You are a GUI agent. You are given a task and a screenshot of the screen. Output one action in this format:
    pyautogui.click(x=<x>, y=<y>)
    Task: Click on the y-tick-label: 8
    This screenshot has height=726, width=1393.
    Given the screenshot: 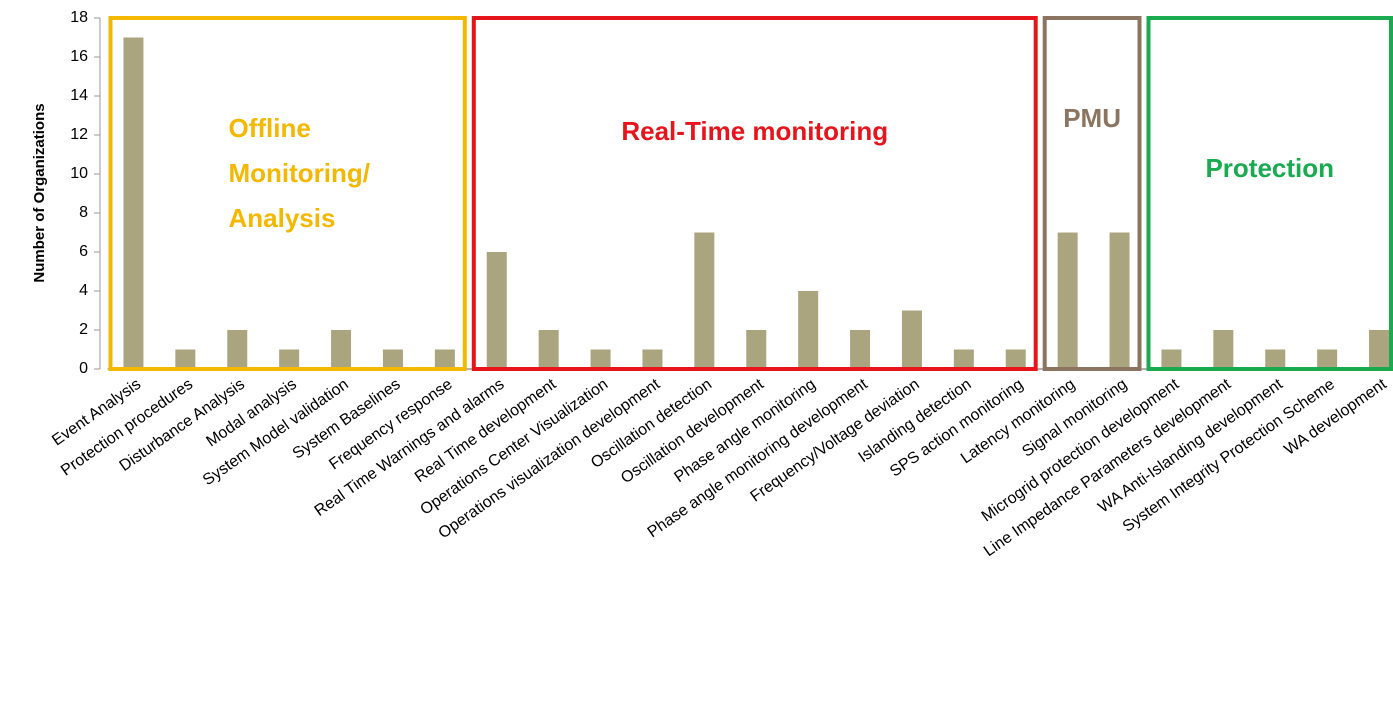 What is the action you would take?
    pyautogui.click(x=83, y=212)
    